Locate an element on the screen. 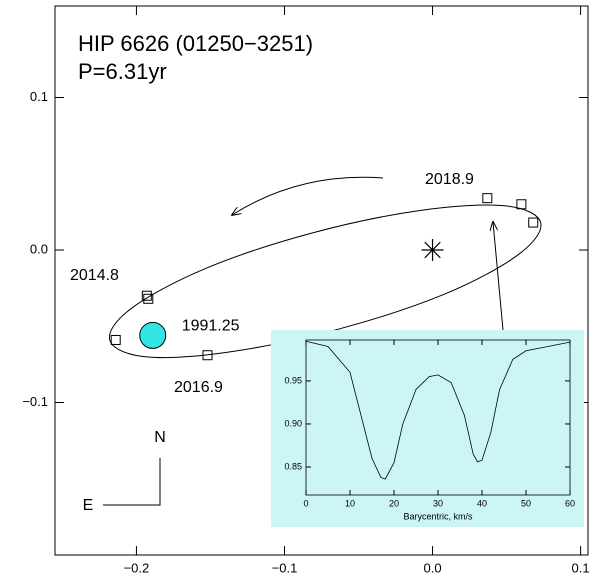  profile-line is located at coordinates (438, 410).